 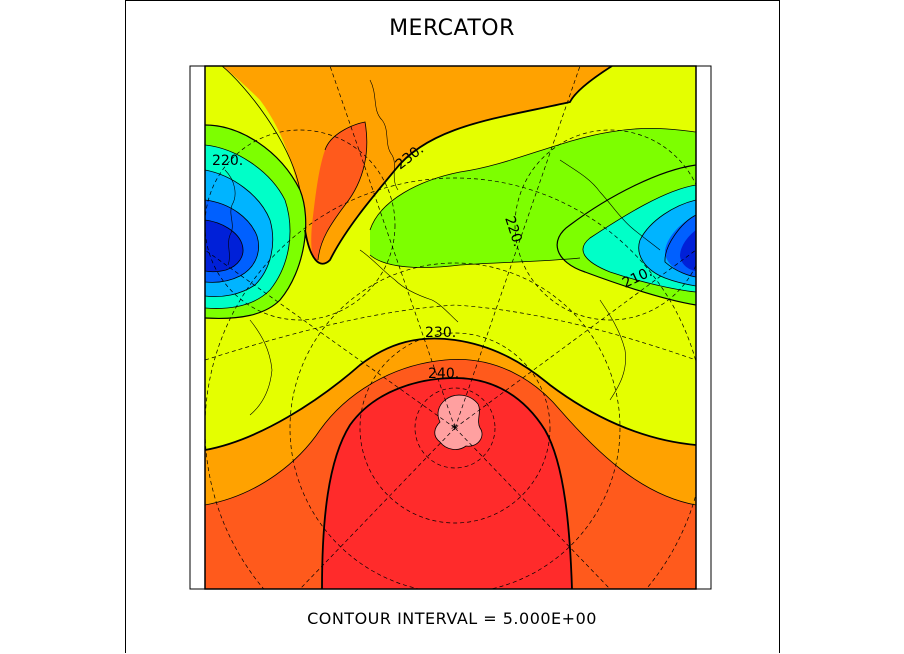 I want to click on contour-230-north, so click(x=458, y=165).